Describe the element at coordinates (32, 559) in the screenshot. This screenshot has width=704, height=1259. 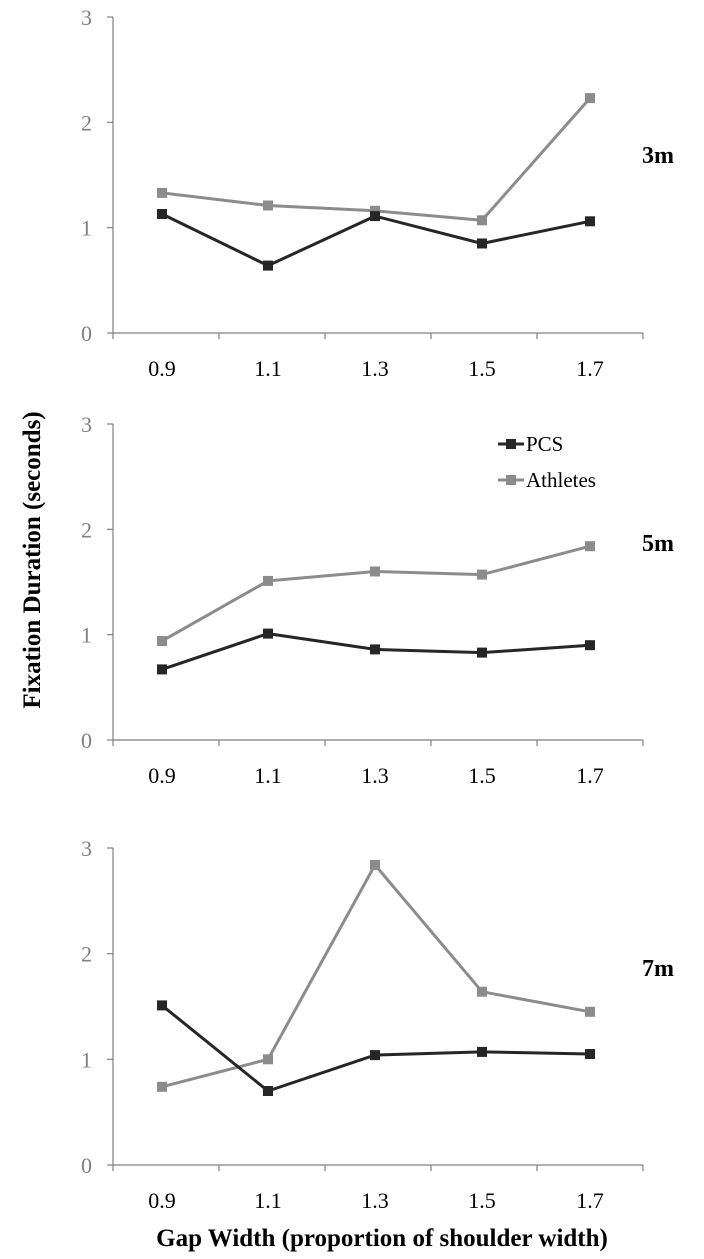
I see `y-axis-title: Fixation Duration (seconds)` at that location.